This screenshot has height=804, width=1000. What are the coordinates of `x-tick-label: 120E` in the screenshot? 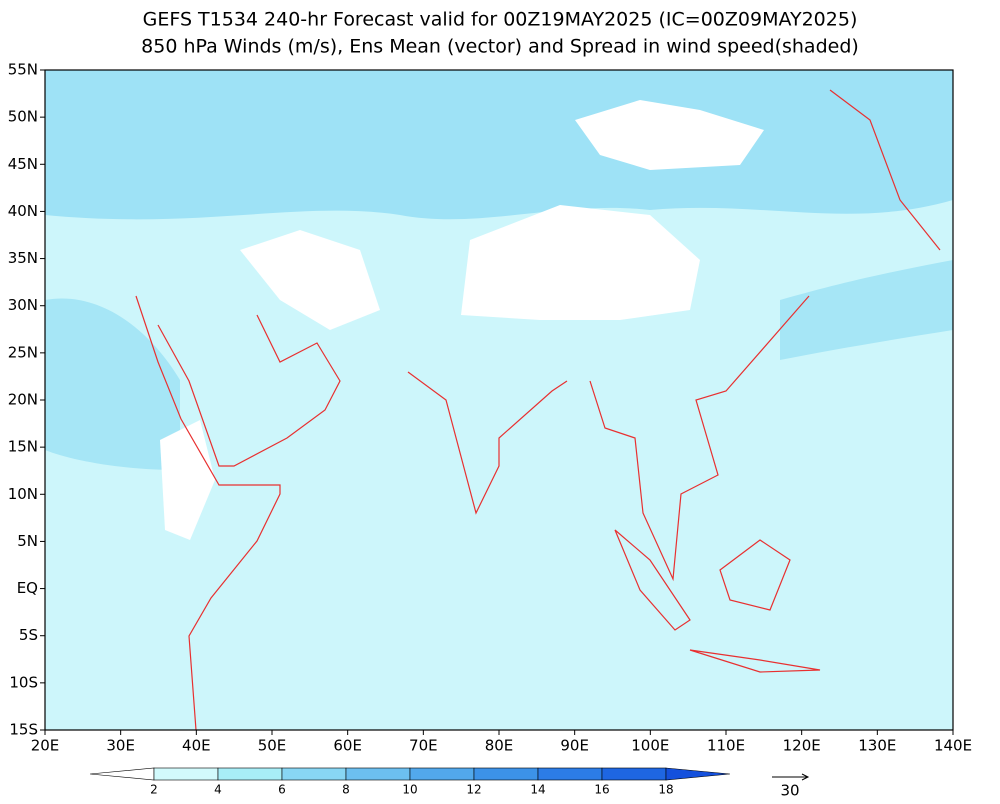 It's located at (802, 746).